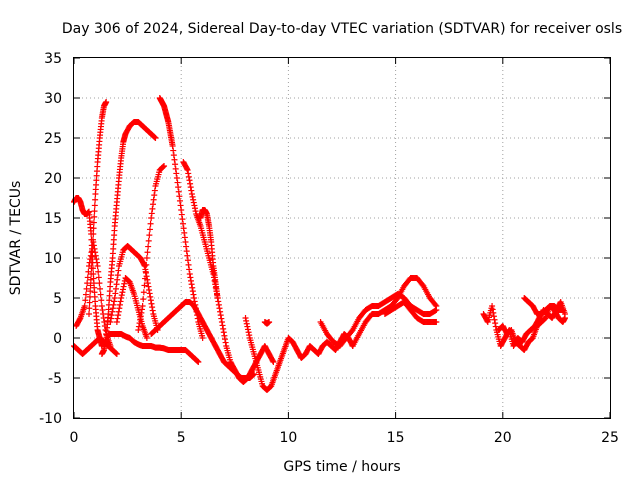 This screenshot has width=640, height=480. I want to click on series-arc17, so click(394, 312).